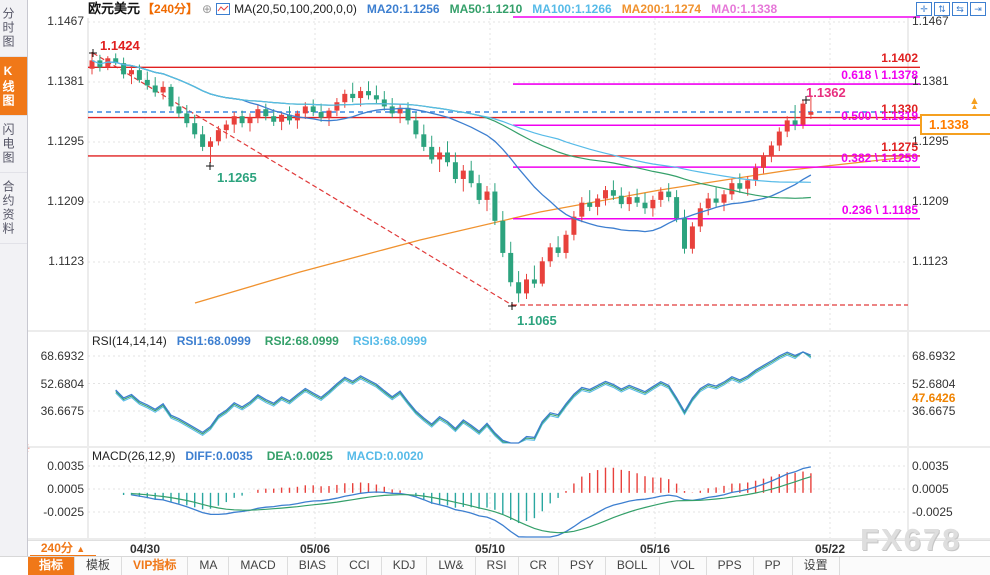 Image resolution: width=990 pixels, height=575 pixels. I want to click on toolbar-item-13: VOL, so click(683, 566).